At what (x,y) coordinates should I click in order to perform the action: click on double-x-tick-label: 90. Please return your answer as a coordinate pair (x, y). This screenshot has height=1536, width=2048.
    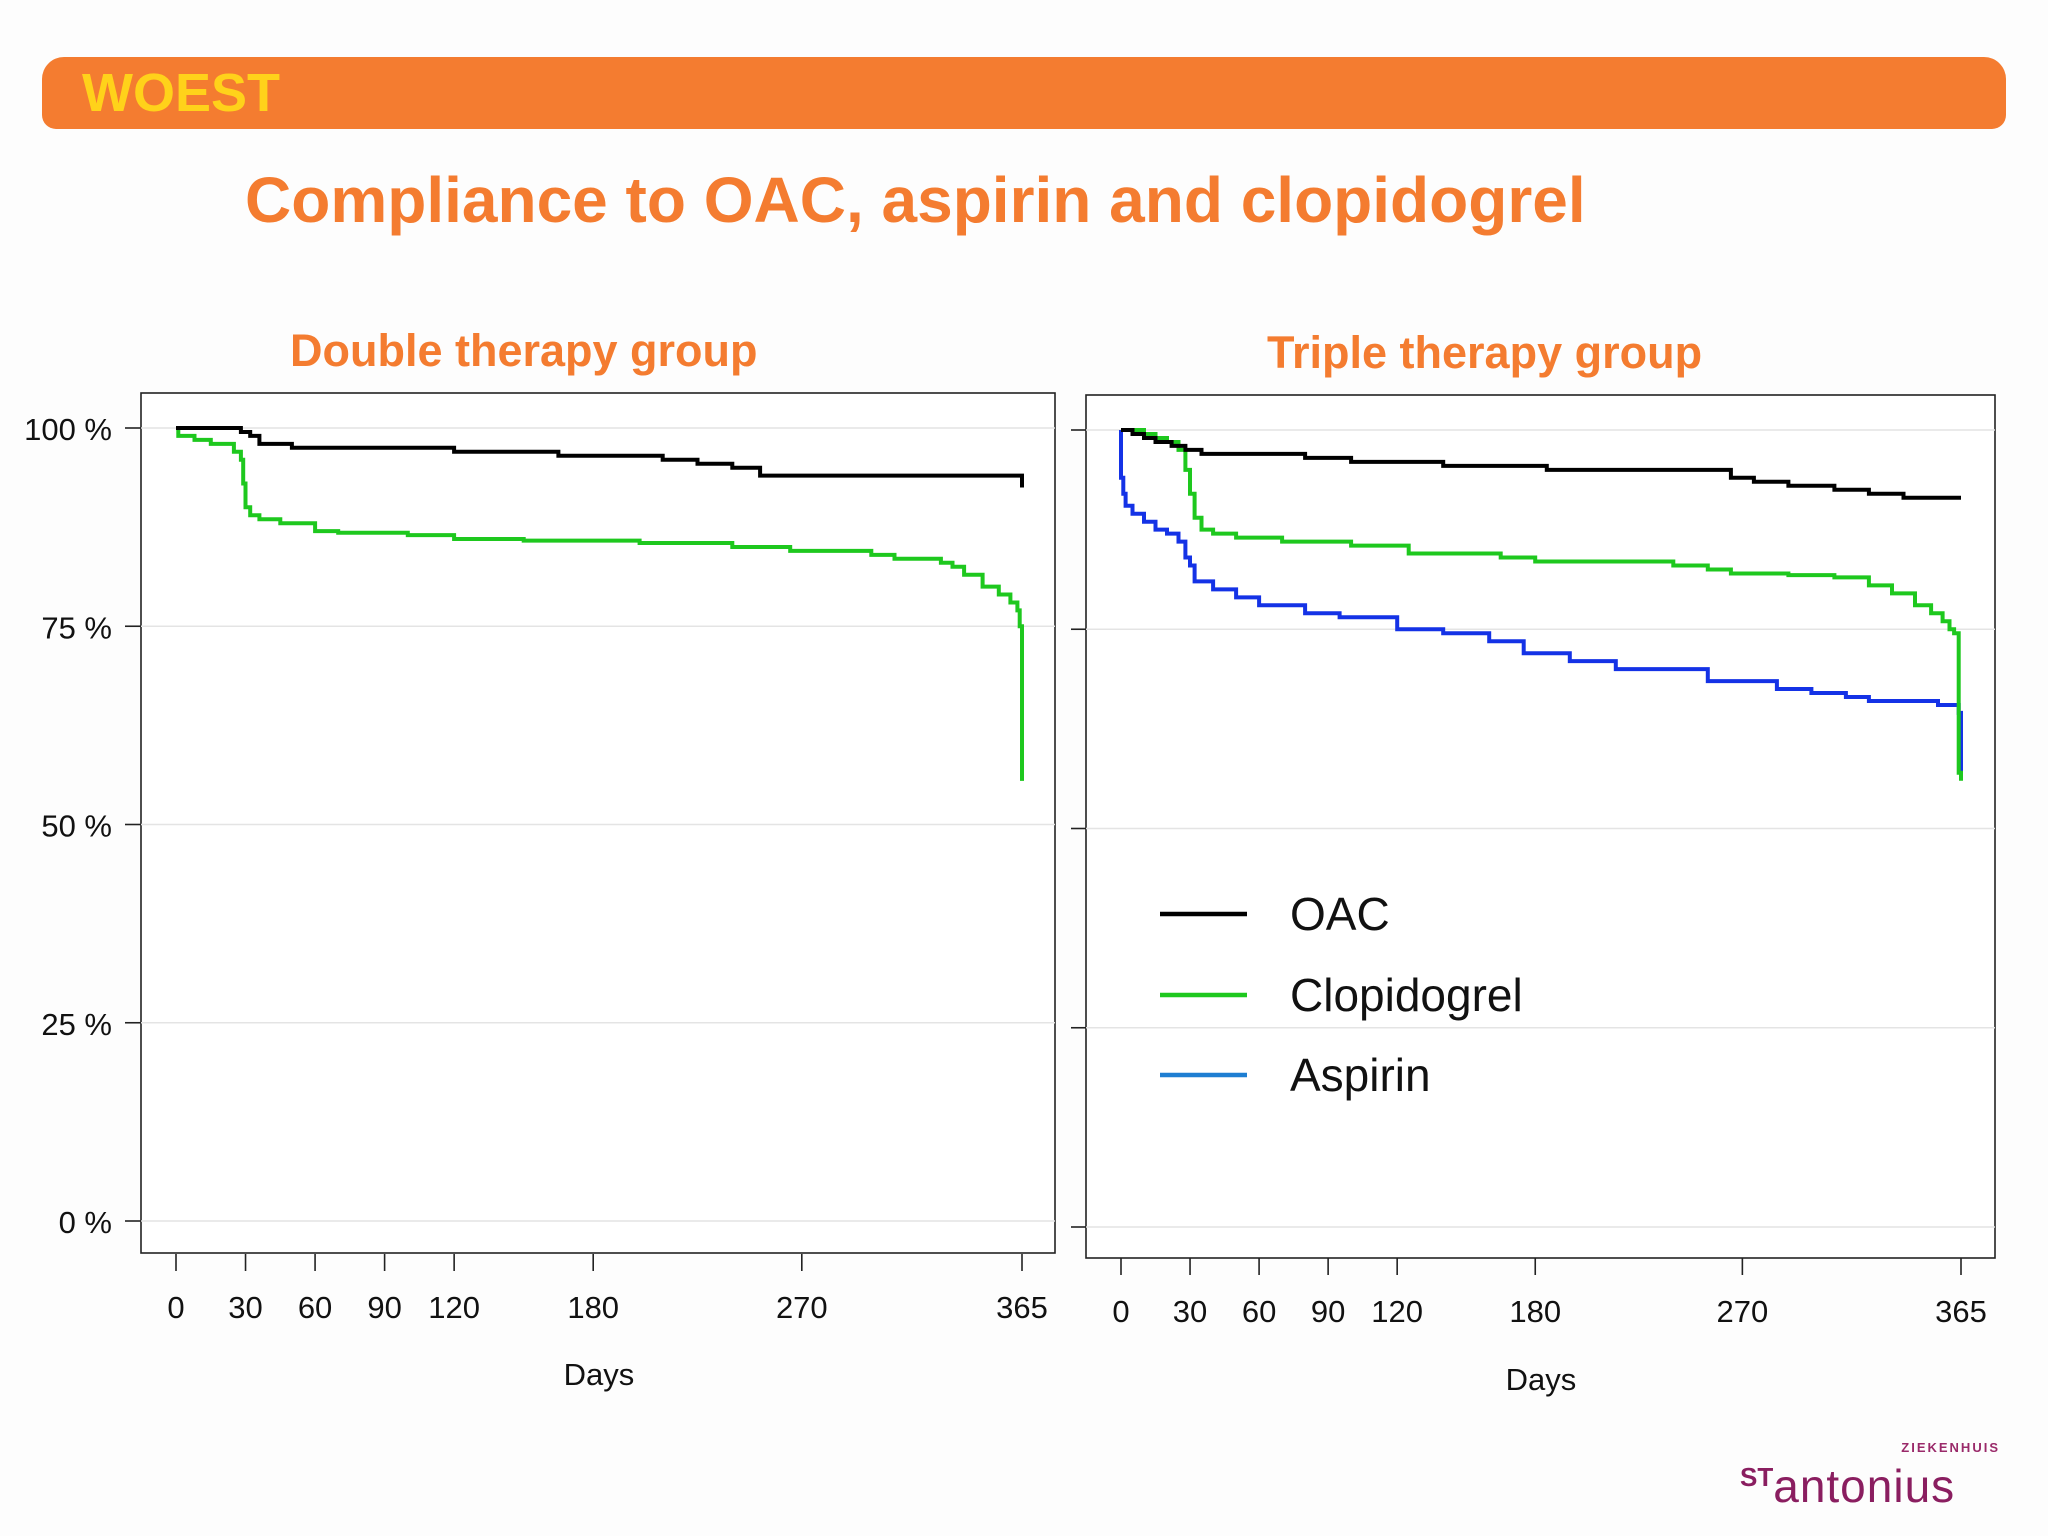
    Looking at the image, I should click on (384, 1307).